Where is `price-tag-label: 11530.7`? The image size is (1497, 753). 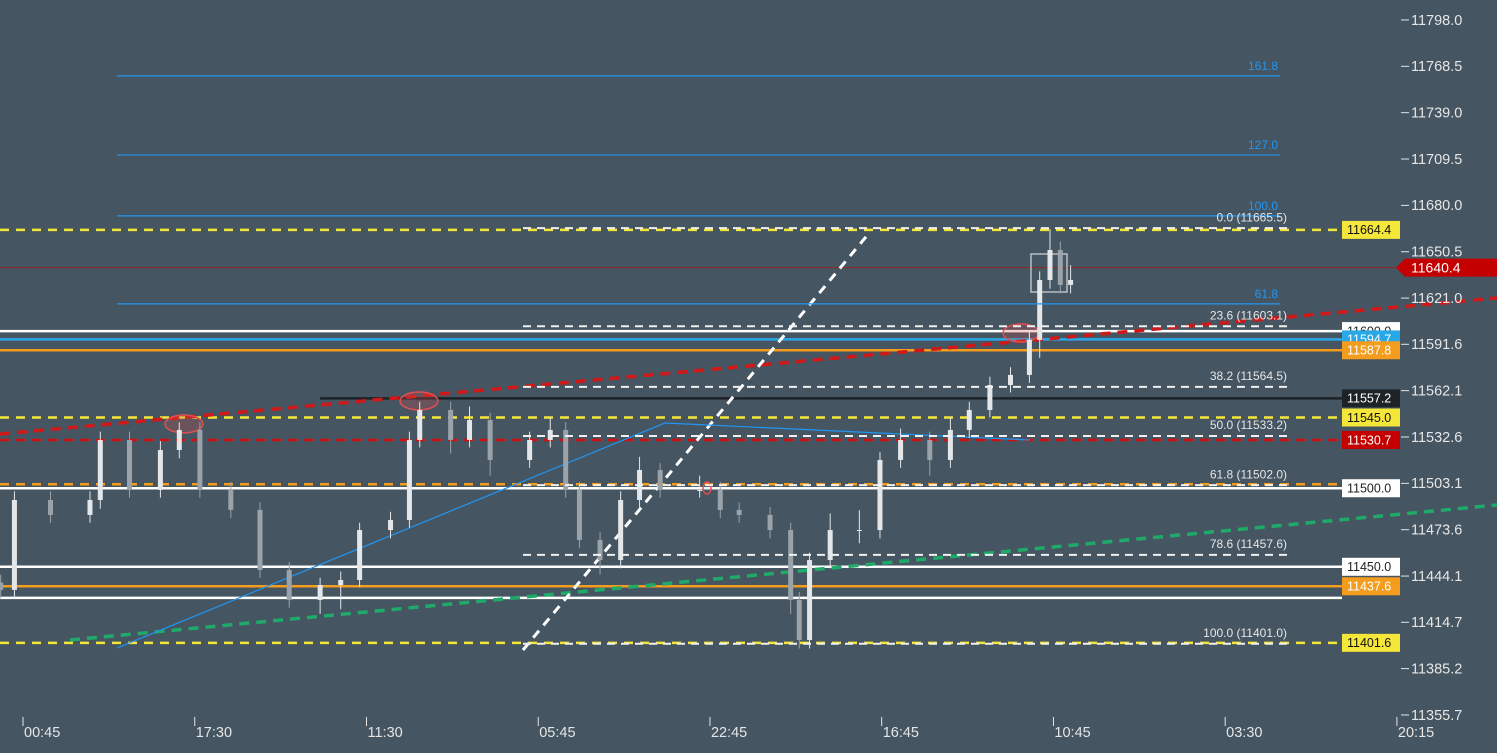
price-tag-label: 11530.7 is located at coordinates (1369, 440).